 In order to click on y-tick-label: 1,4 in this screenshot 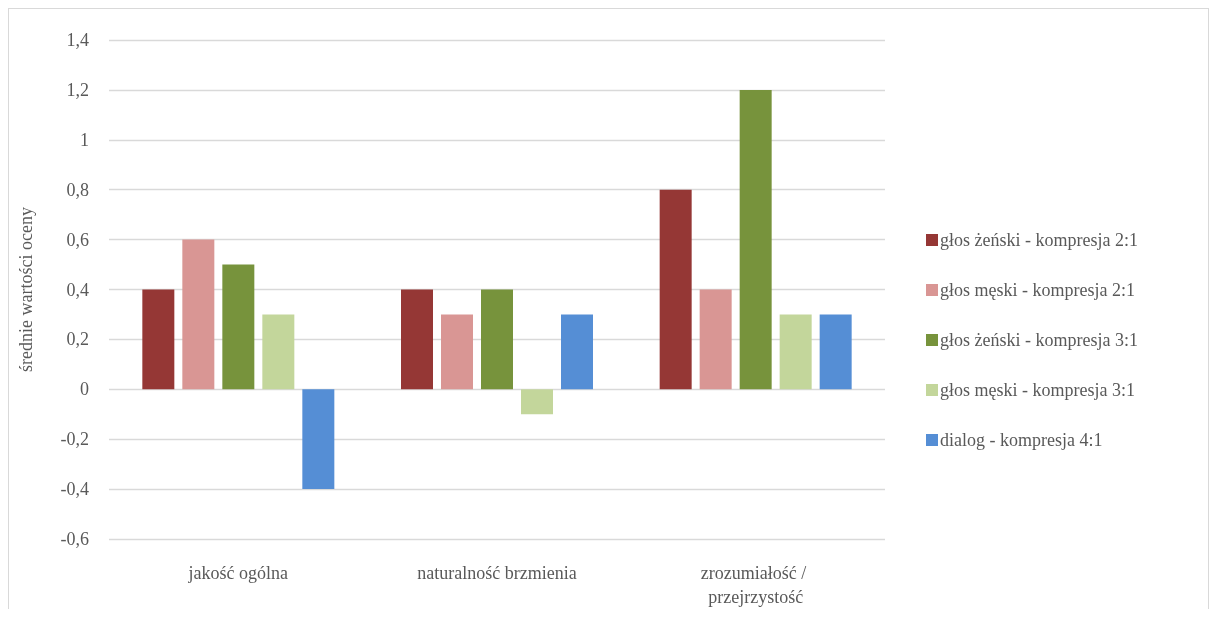, I will do `click(77, 40)`.